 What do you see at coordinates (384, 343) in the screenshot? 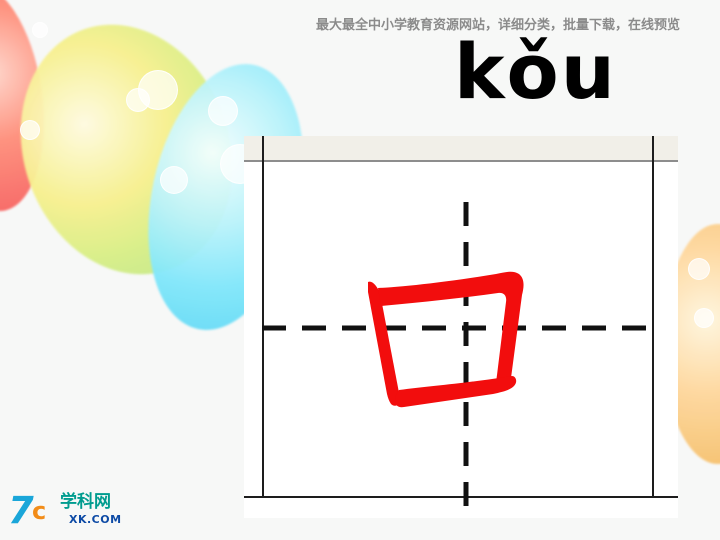
I see `character-left-stroke` at bounding box center [384, 343].